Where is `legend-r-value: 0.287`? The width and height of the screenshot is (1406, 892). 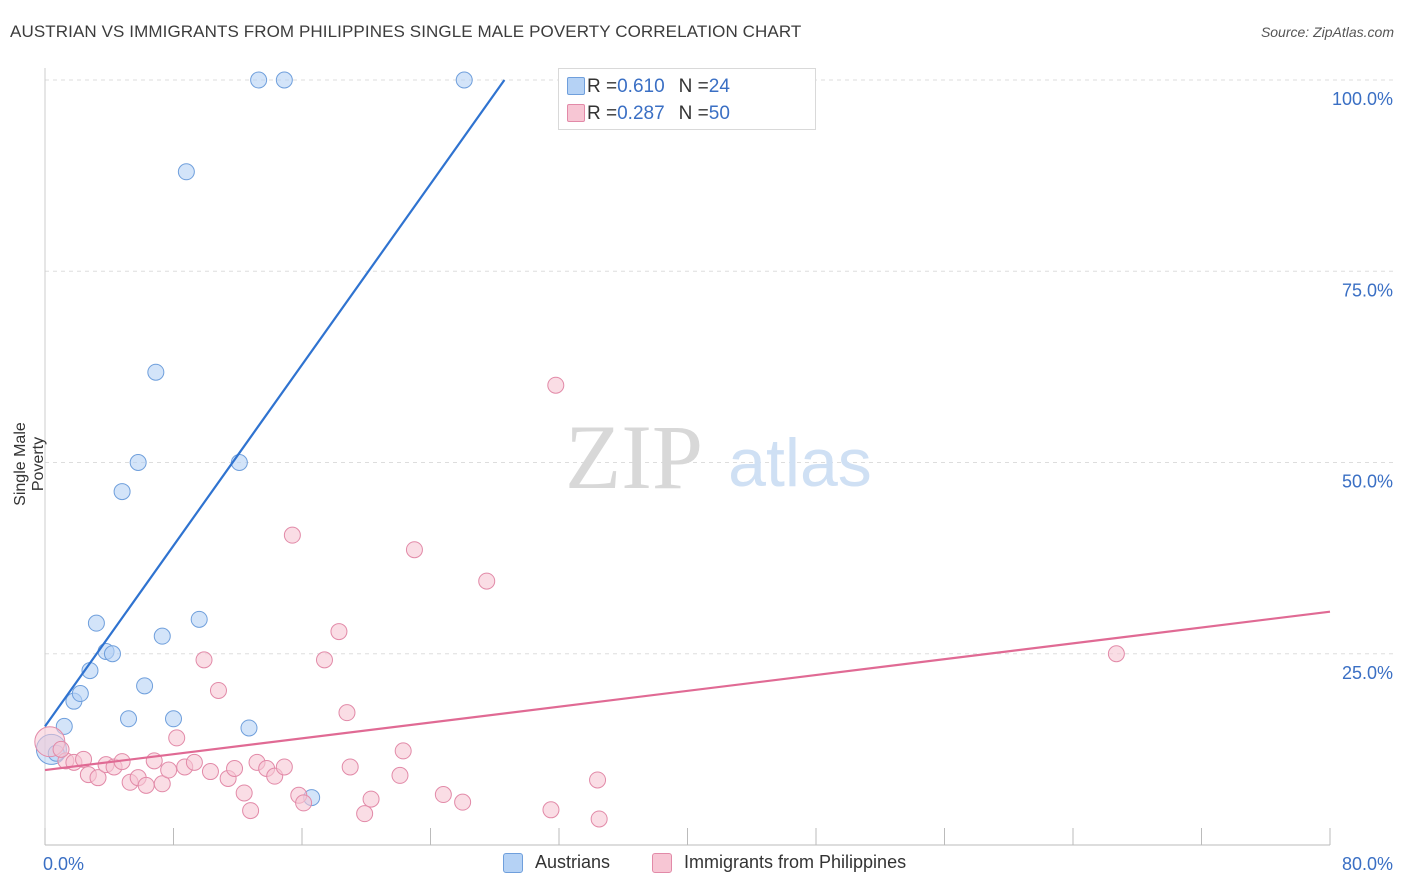
legend-r-value: 0.287 is located at coordinates (641, 113).